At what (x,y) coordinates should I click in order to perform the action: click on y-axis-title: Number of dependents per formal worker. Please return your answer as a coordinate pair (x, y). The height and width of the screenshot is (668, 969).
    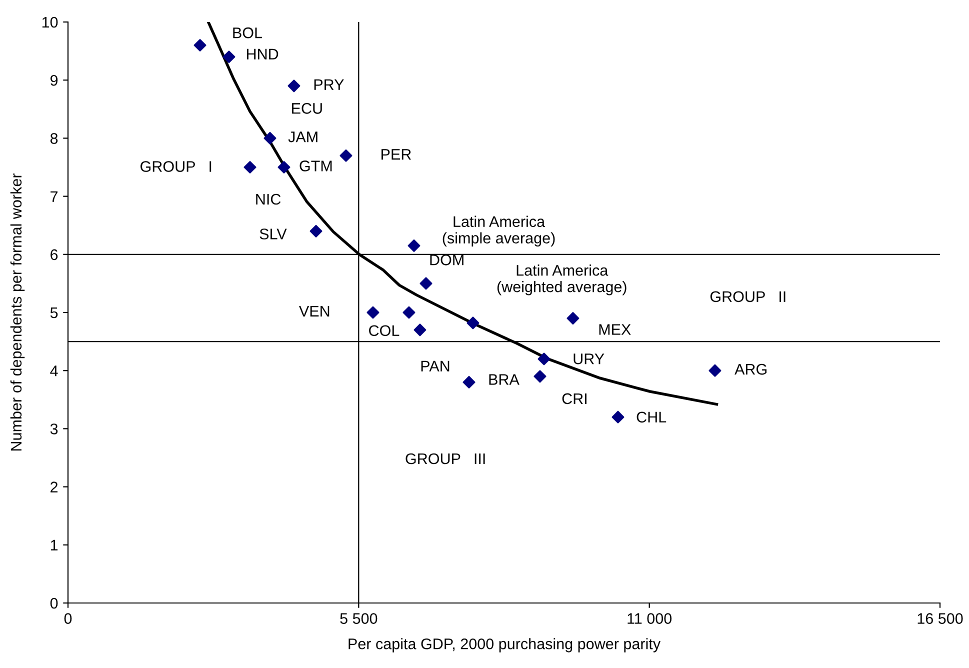
    Looking at the image, I should click on (17, 311).